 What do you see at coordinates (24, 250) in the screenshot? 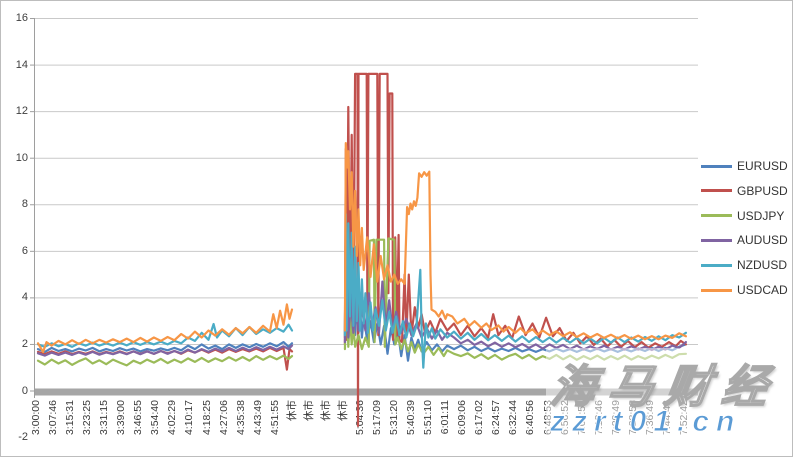
I see `y-axis-label: 6` at bounding box center [24, 250].